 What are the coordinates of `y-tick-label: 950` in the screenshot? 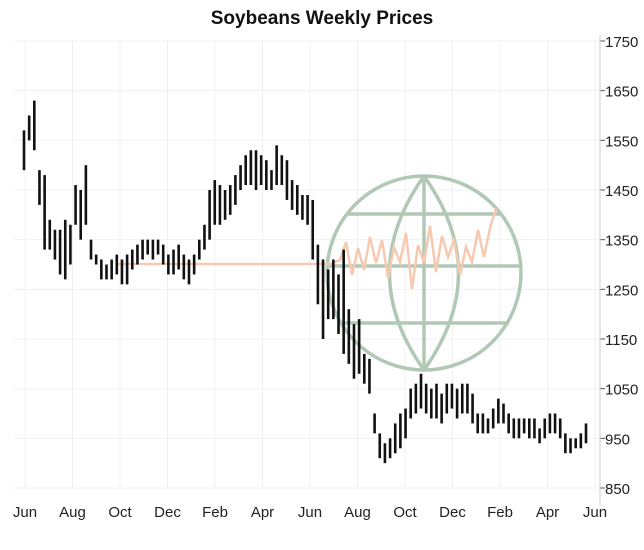 It's located at (617, 439).